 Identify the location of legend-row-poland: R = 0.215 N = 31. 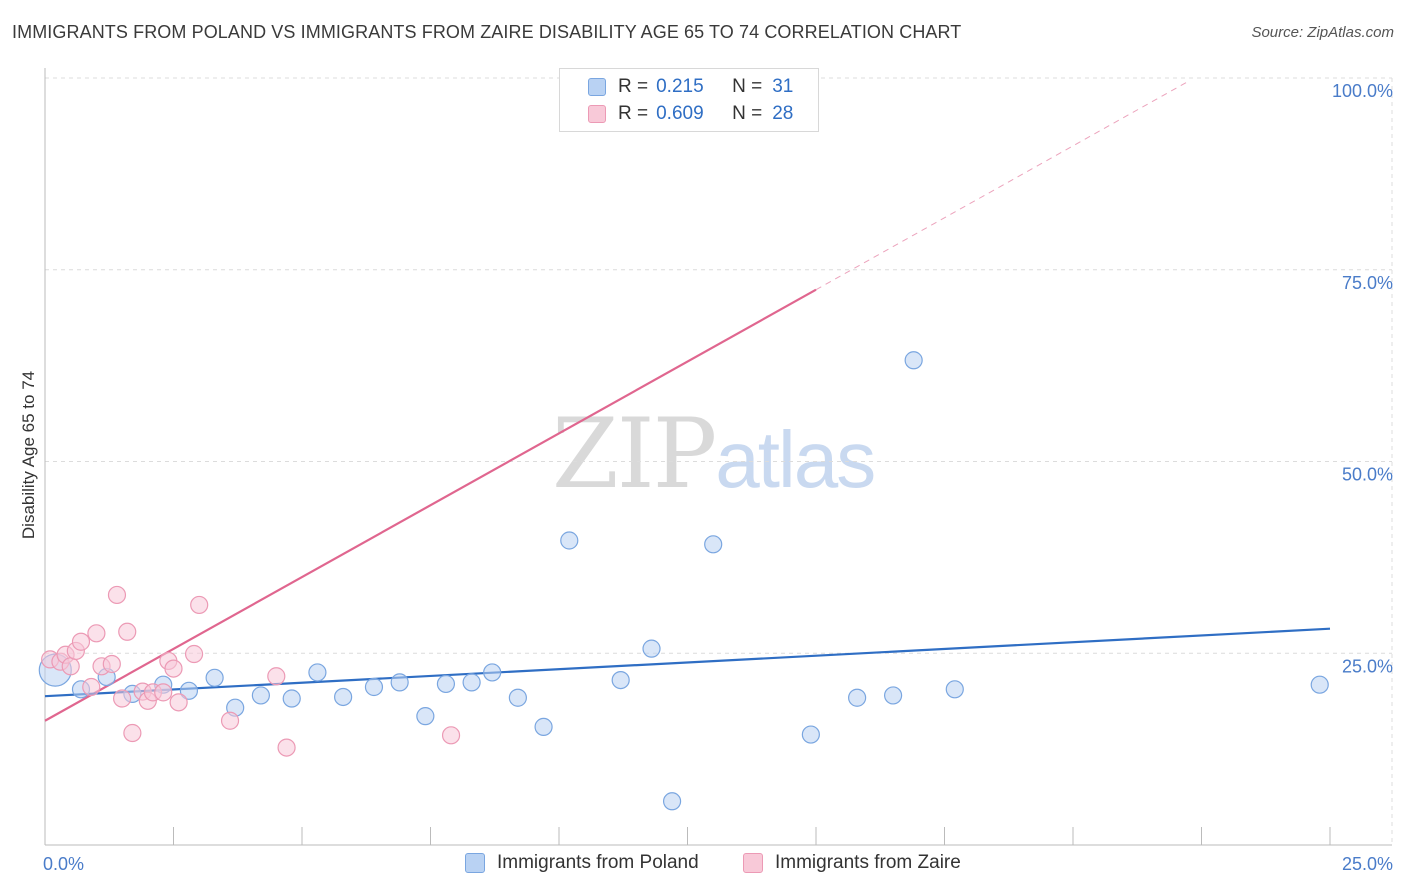
(676, 87).